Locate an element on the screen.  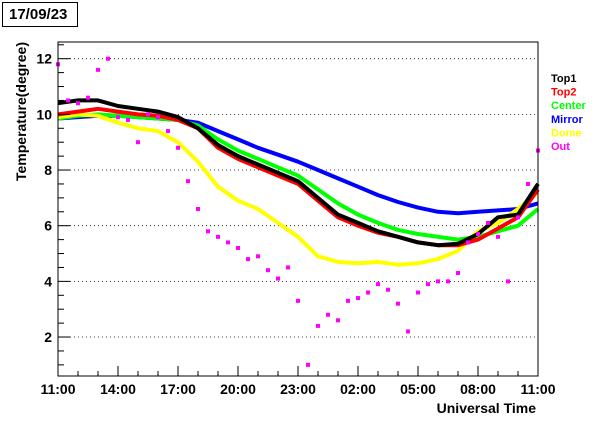
legend-entry-mirror: Mirror is located at coordinates (567, 120).